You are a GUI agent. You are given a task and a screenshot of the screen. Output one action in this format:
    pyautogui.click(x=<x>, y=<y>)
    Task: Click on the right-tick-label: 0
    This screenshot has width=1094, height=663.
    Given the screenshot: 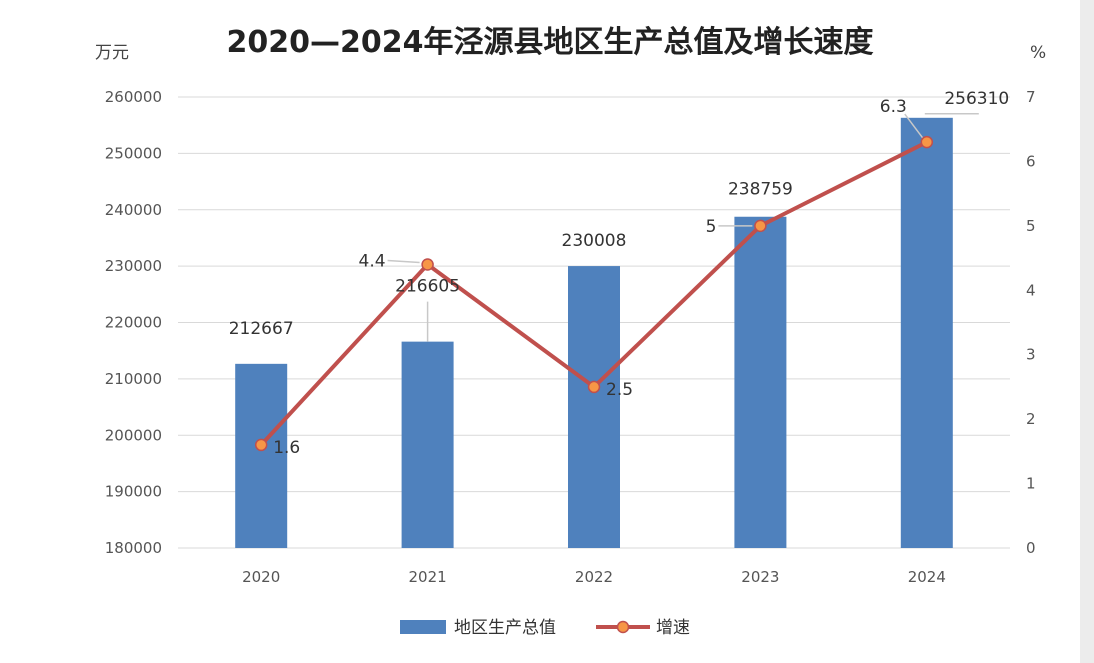 What is the action you would take?
    pyautogui.click(x=1031, y=548)
    